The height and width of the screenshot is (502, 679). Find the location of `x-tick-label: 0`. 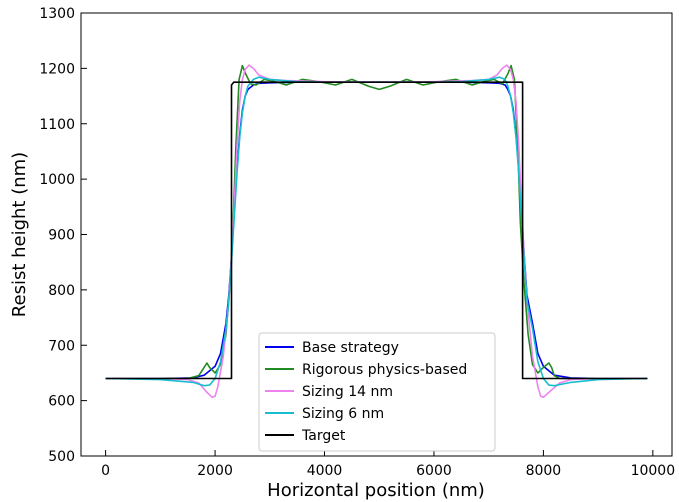

x-tick-label: 0 is located at coordinates (105, 471).